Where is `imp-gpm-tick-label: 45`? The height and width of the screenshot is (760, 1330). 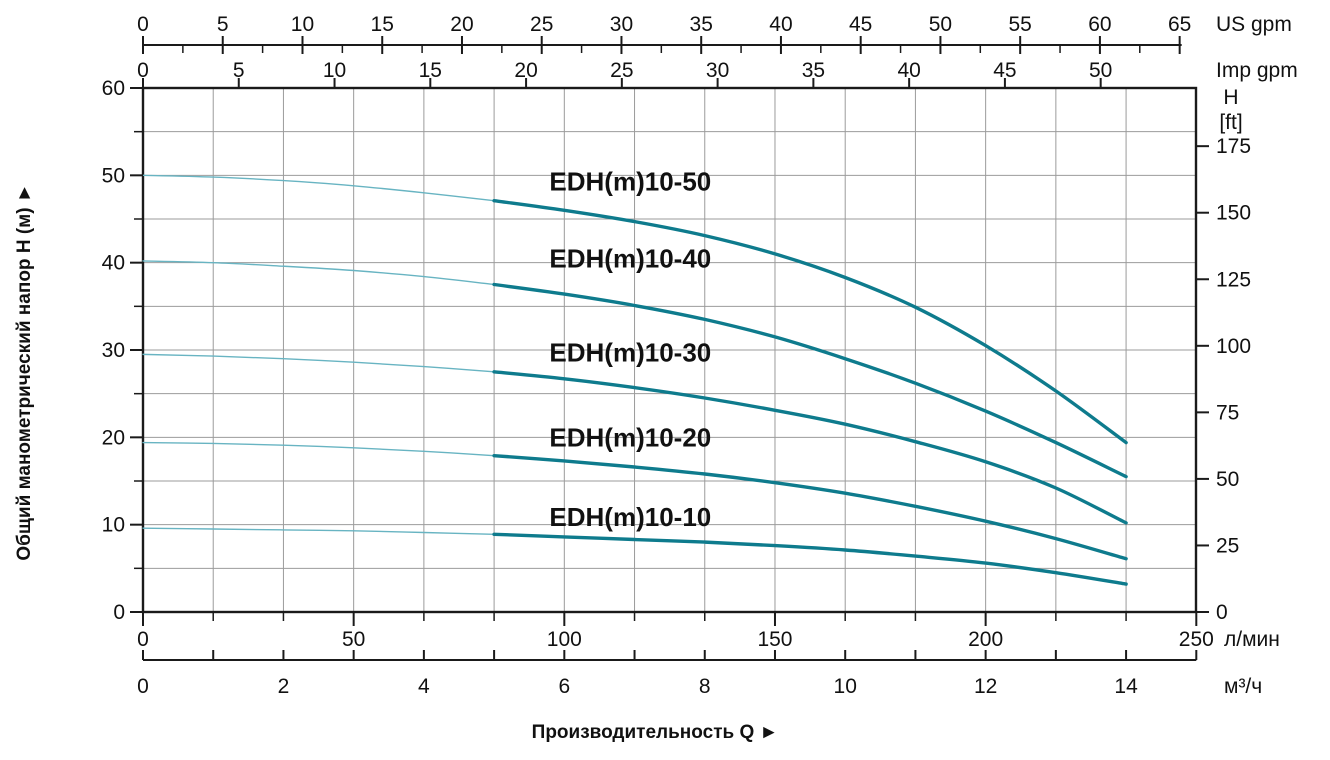 imp-gpm-tick-label: 45 is located at coordinates (1004, 70).